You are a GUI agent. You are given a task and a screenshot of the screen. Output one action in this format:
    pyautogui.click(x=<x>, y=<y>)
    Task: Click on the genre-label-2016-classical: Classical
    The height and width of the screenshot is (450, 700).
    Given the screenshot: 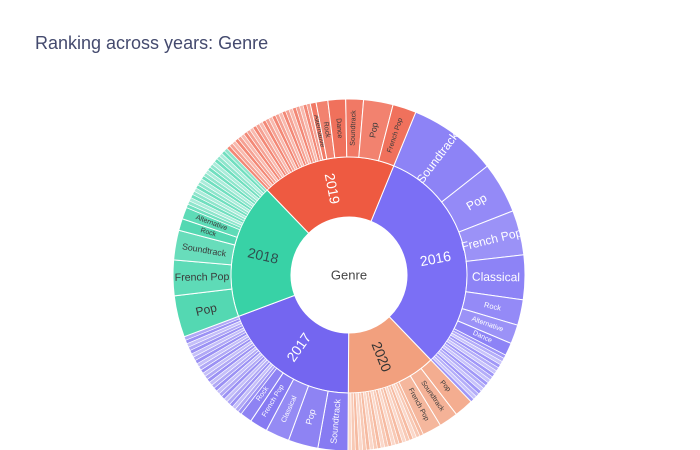 What is the action you would take?
    pyautogui.click(x=496, y=277)
    